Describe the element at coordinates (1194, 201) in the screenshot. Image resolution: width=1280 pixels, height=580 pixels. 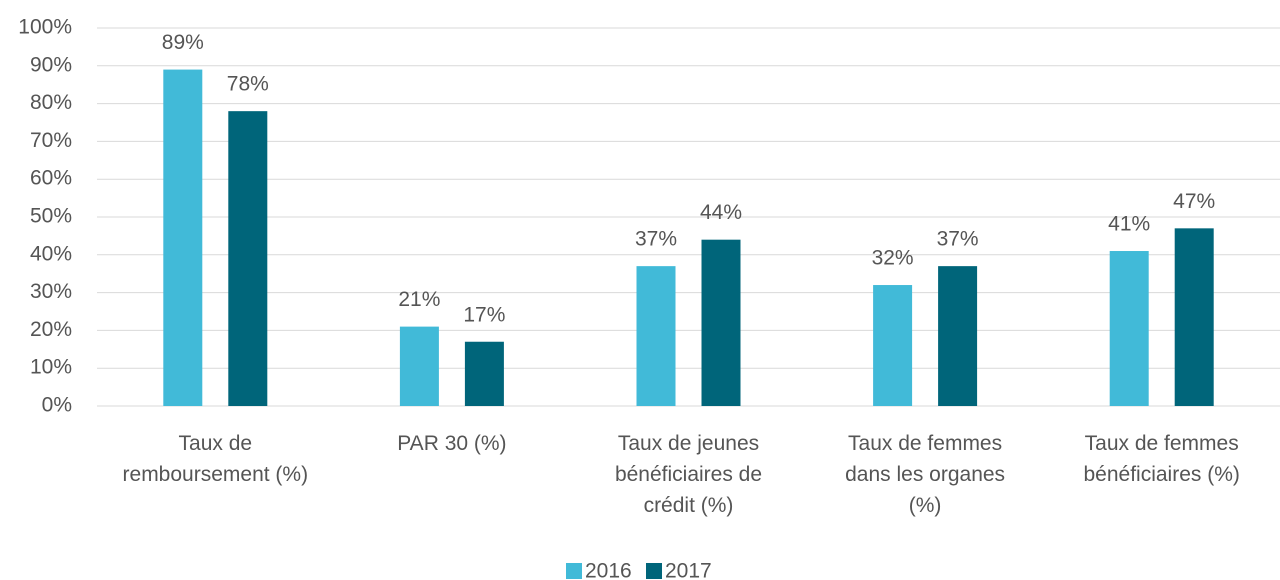
I see `data-label: 47%` at that location.